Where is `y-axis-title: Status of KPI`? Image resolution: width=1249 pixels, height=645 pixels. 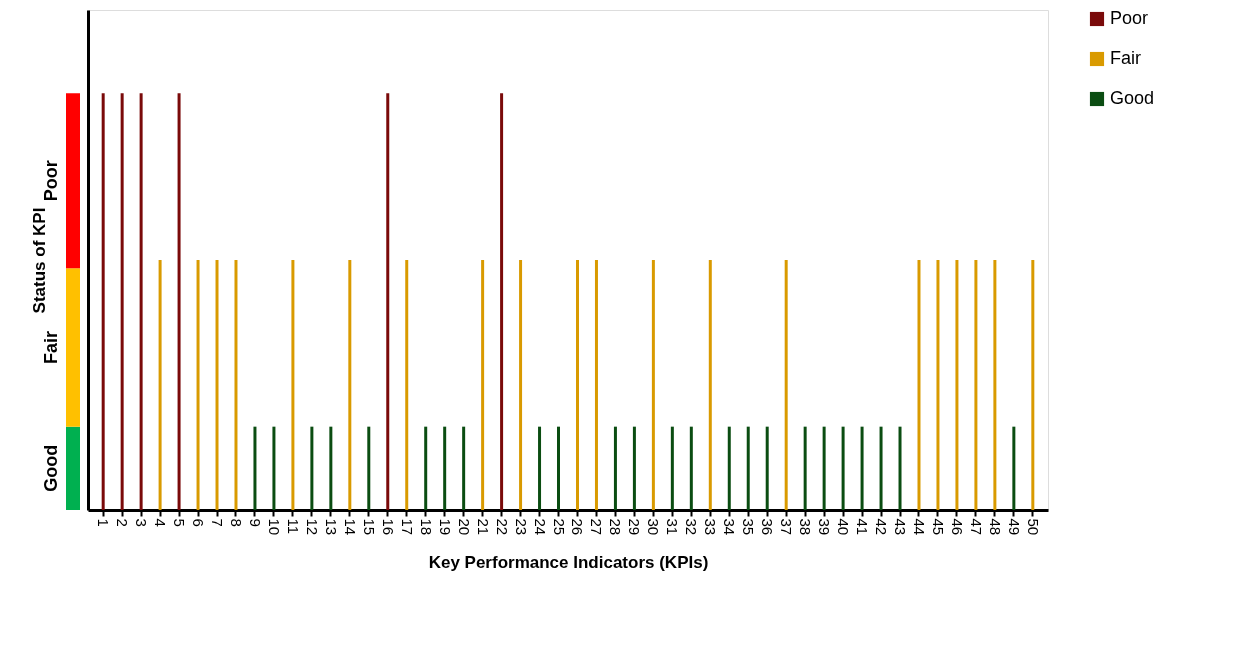 y-axis-title: Status of KPI is located at coordinates (39, 260).